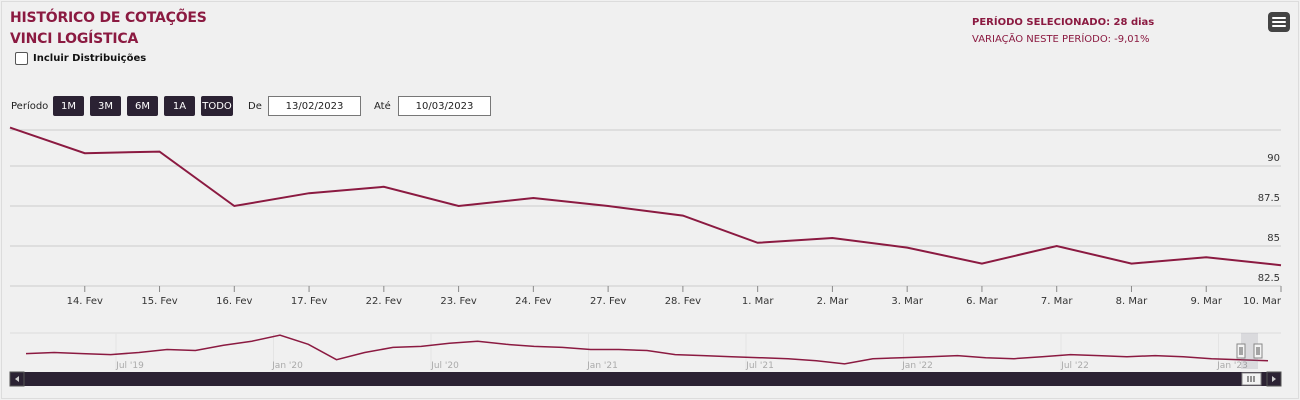 The width and height of the screenshot is (1300, 400). I want to click on x-tick-label: 24. Fev, so click(533, 301).